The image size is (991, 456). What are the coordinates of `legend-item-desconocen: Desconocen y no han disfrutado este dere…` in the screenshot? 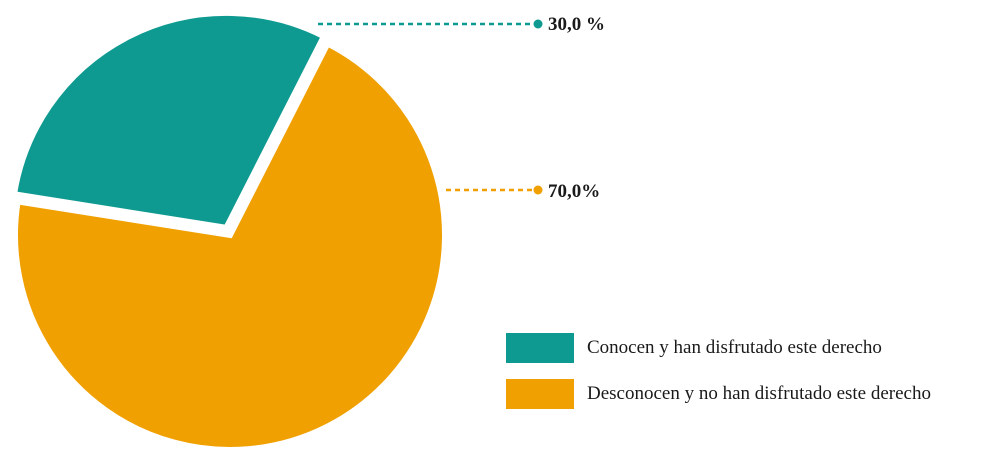 It's located at (718, 394).